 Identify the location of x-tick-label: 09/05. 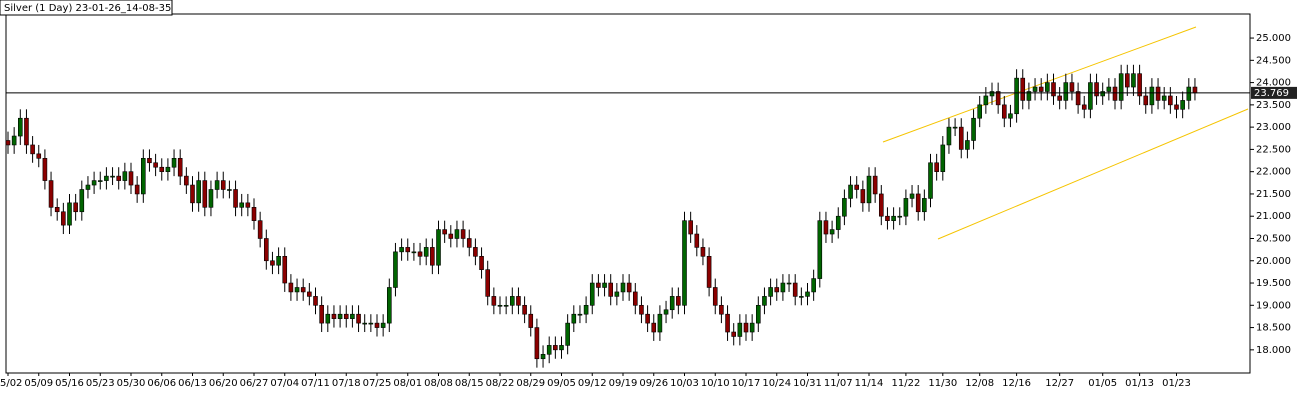
(561, 383).